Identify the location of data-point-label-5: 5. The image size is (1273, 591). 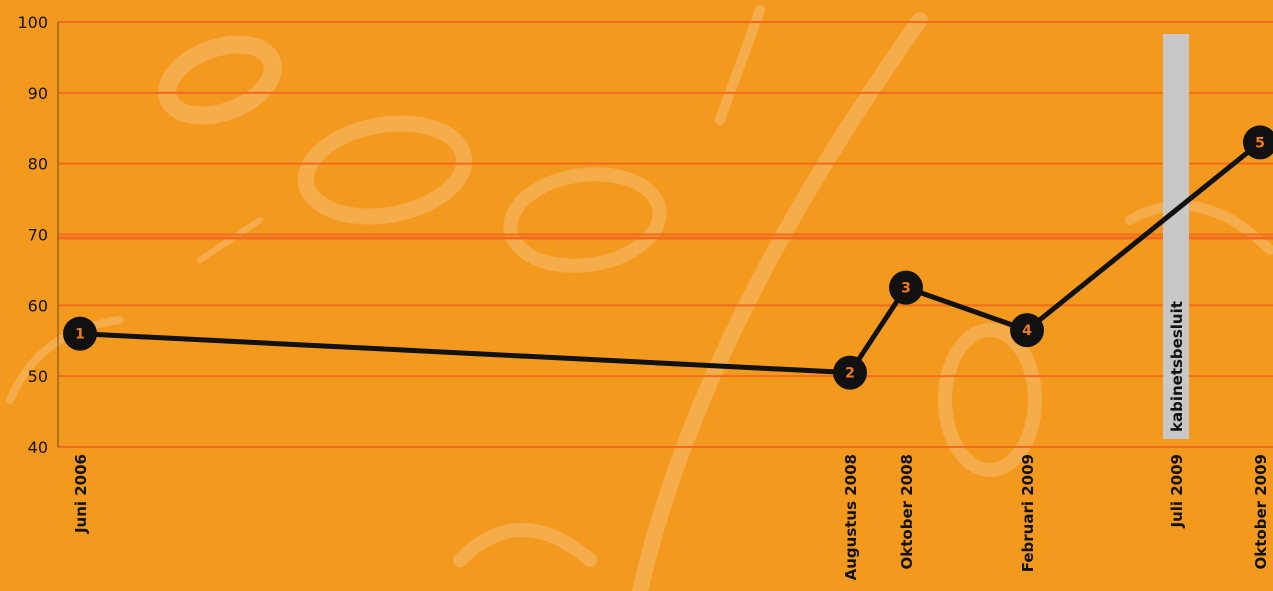
(1260, 143).